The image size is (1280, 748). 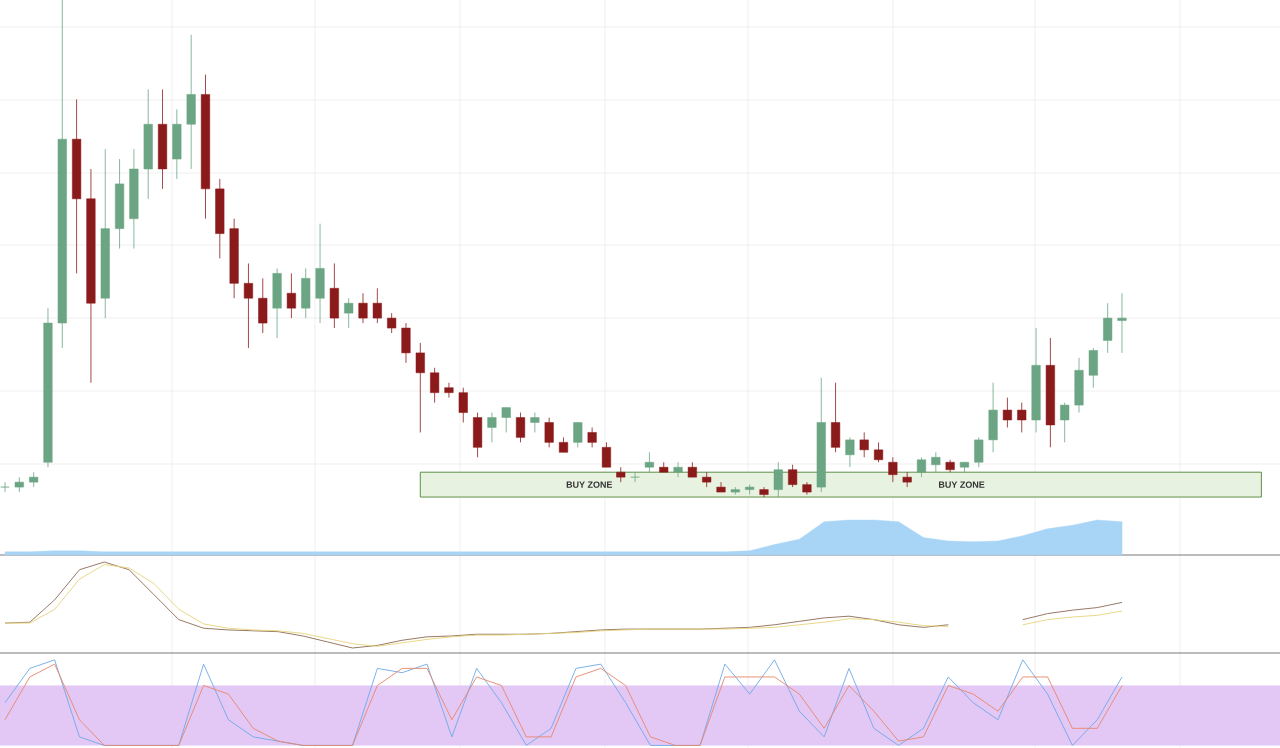 What do you see at coordinates (589, 484) in the screenshot?
I see `band-label: BUY ZONE` at bounding box center [589, 484].